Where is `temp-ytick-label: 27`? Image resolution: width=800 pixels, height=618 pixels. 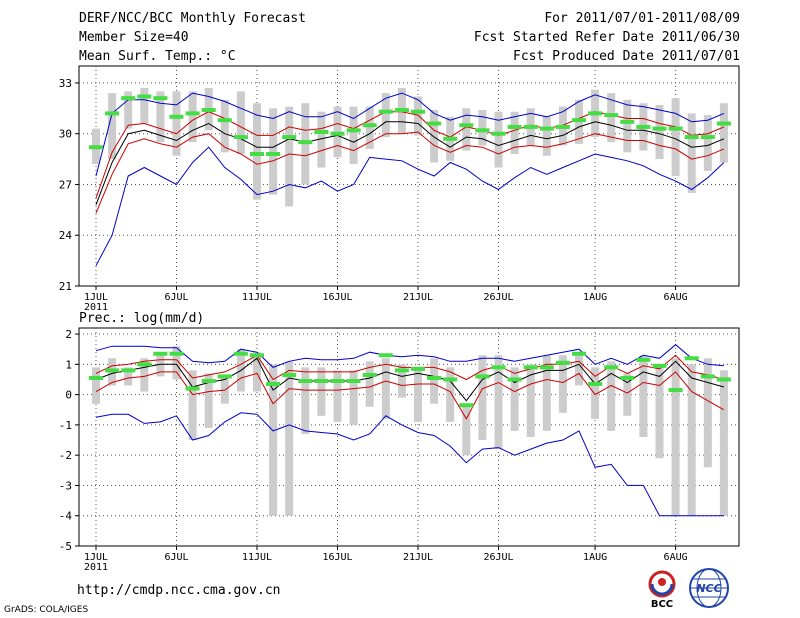
temp-ytick-label: 27 is located at coordinates (65, 184).